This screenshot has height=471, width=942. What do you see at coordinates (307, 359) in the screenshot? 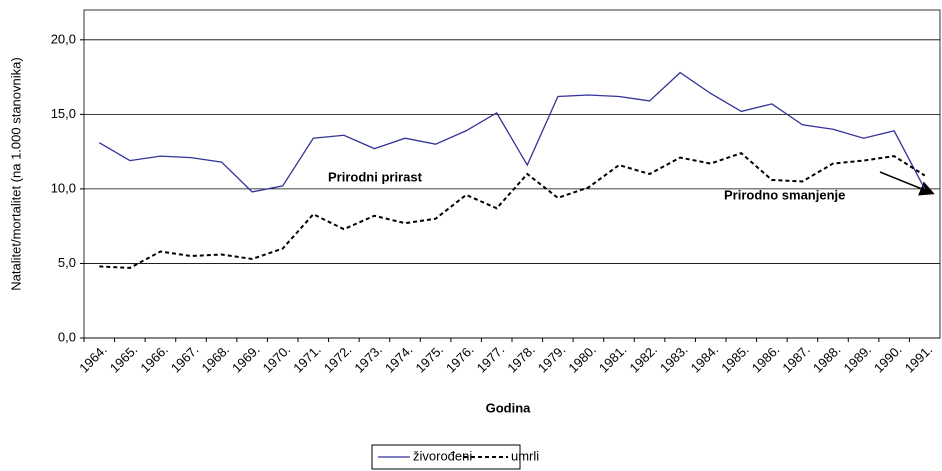
I see `x-tick-label: 1971.` at bounding box center [307, 359].